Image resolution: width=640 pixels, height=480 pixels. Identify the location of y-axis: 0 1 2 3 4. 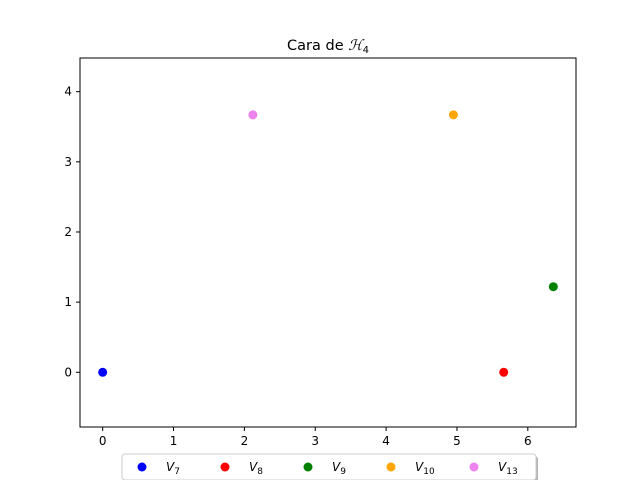
(72, 232).